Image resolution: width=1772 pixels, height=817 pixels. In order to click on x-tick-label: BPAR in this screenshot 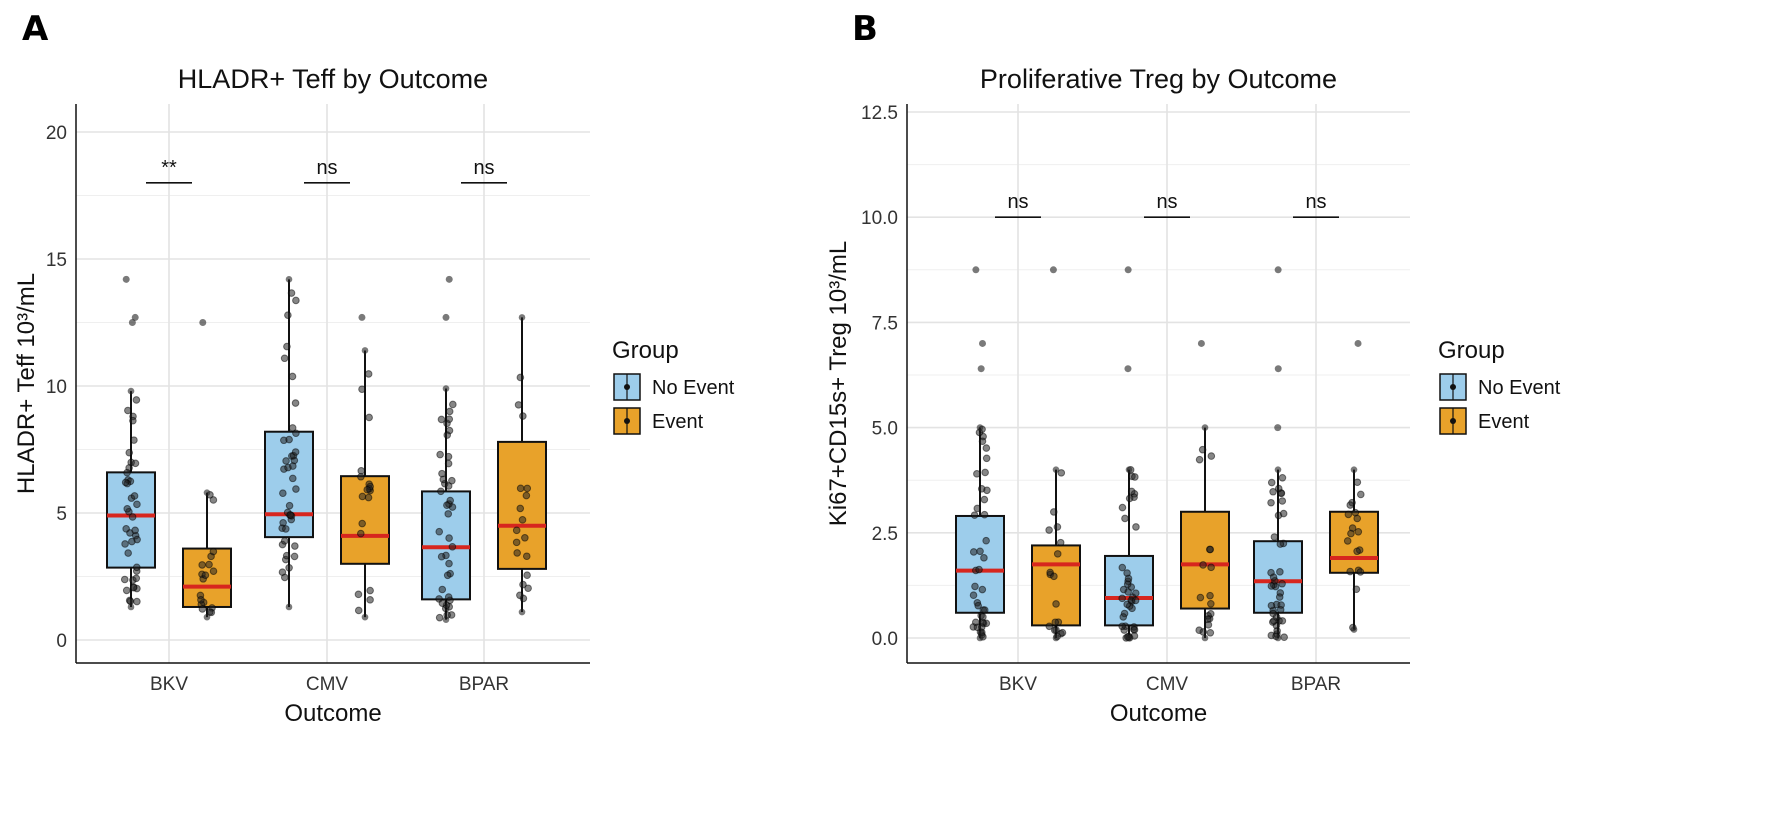, I will do `click(1316, 684)`.